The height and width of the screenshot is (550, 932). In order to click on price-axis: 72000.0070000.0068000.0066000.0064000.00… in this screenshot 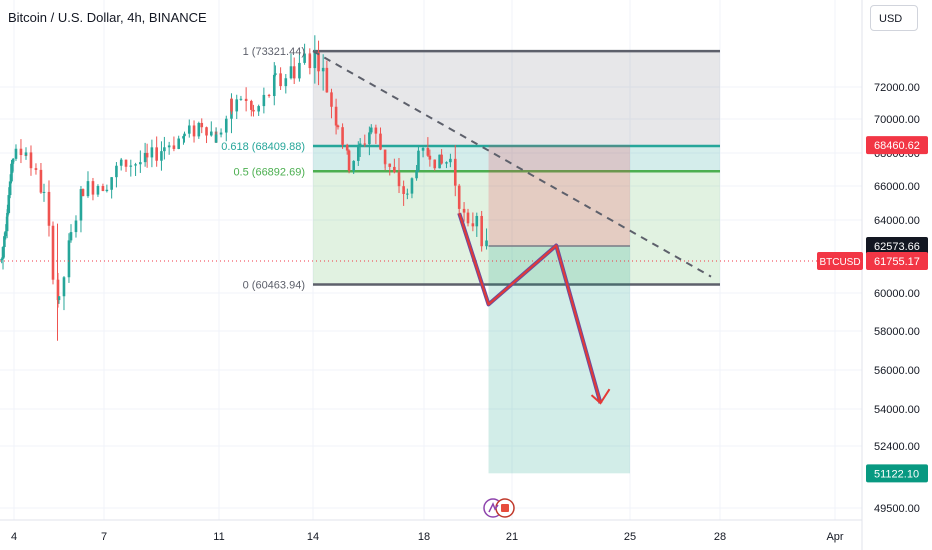, I will do `click(872, 275)`.